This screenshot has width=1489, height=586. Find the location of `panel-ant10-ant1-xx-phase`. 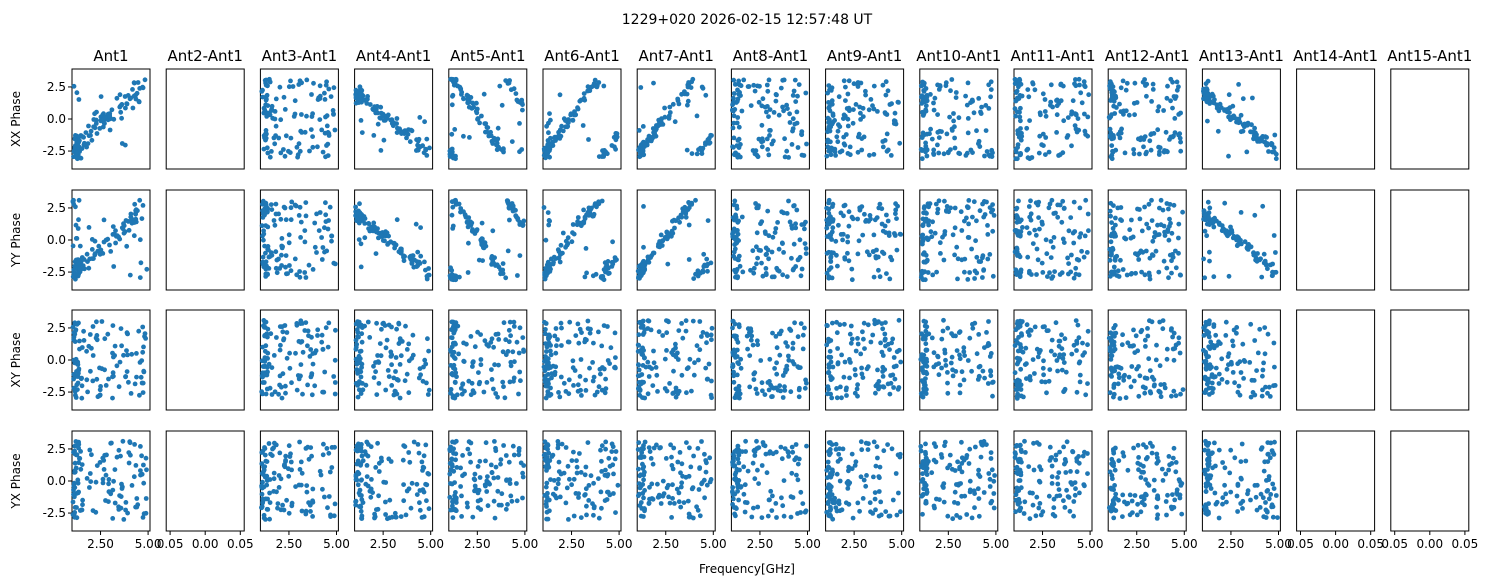

panel-ant10-ant1-xx-phase is located at coordinates (958, 119).